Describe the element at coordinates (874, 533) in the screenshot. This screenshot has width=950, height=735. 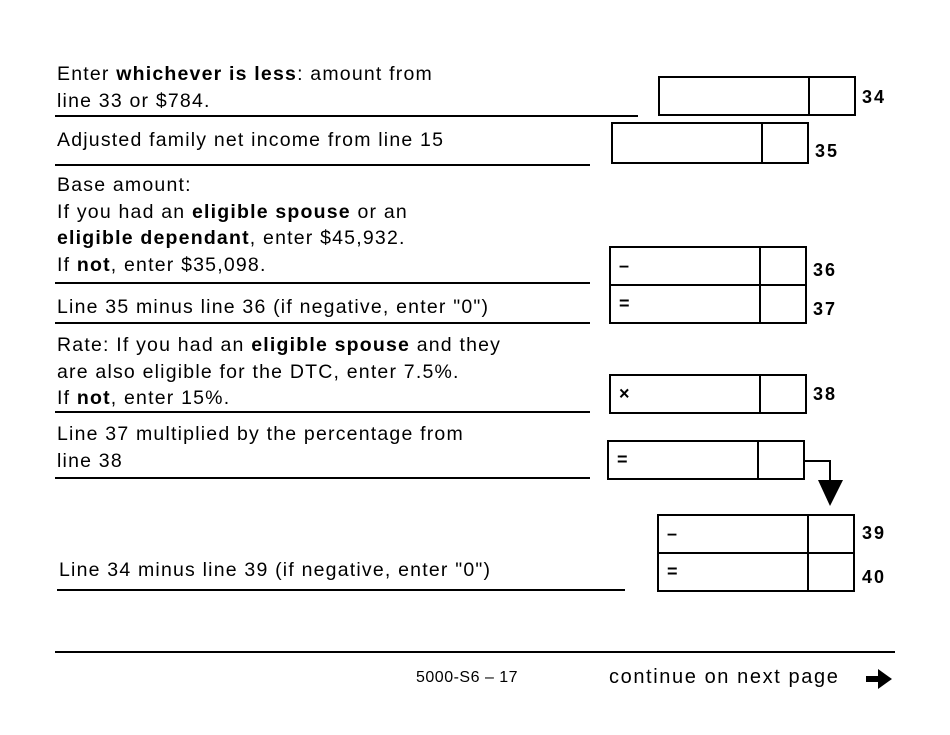
I see `line-number-39: 39` at that location.